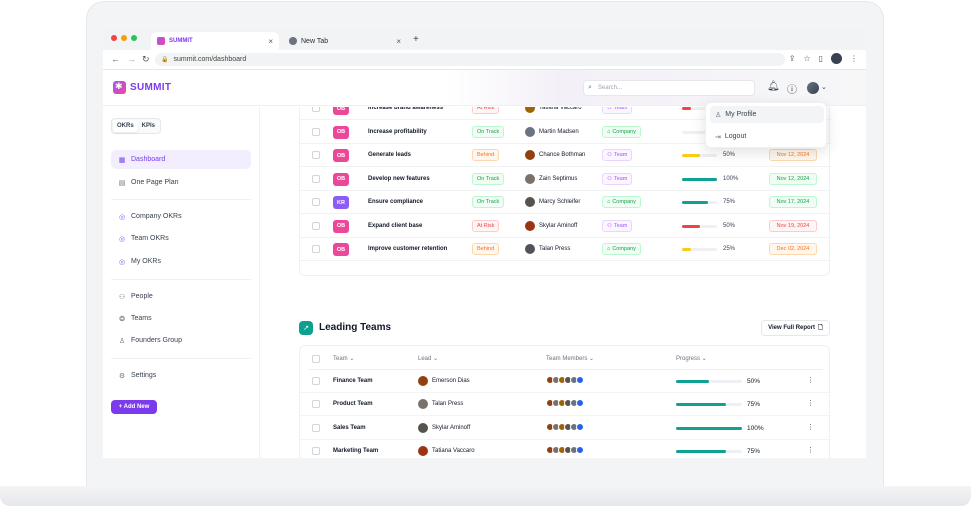 This screenshot has width=971, height=506. What do you see at coordinates (181, 296) in the screenshot?
I see `sidebar-item-people: ⚇ People` at bounding box center [181, 296].